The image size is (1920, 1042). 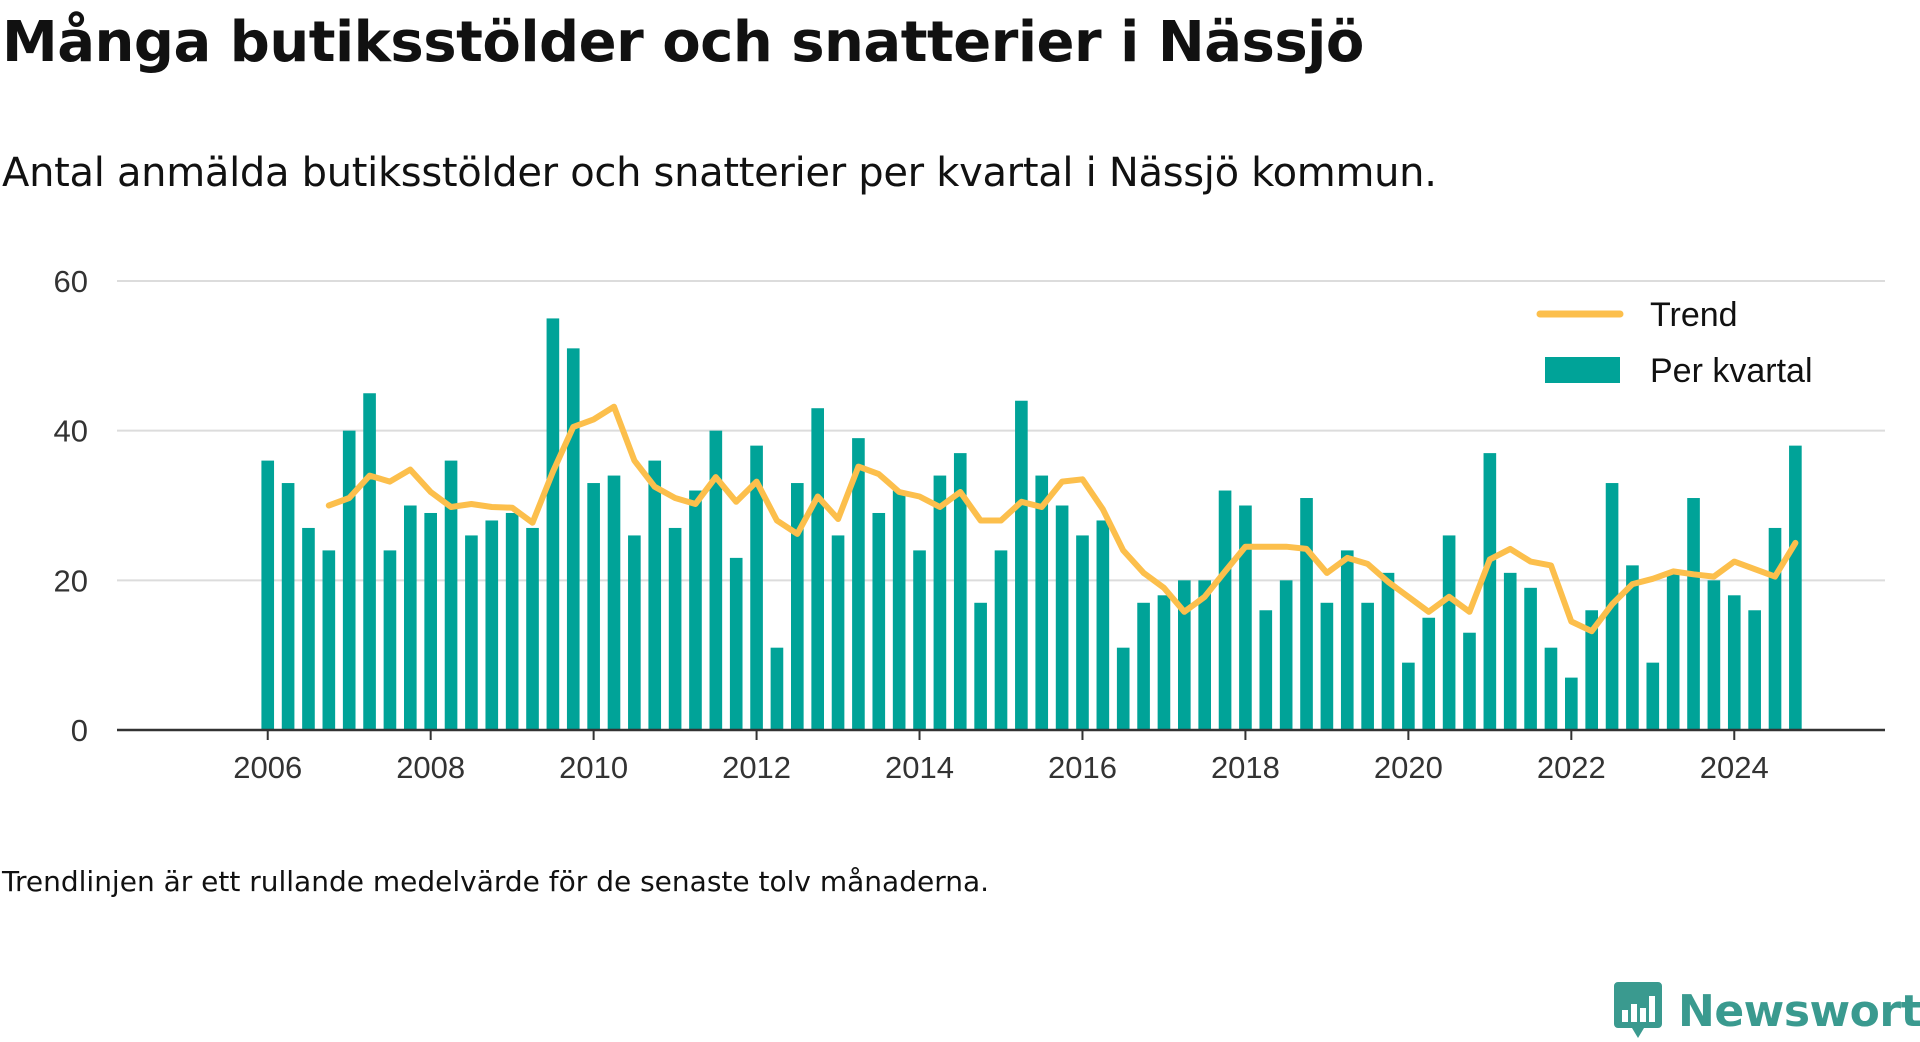 I want to click on x-tick-label: 2024, so click(x=1734, y=767).